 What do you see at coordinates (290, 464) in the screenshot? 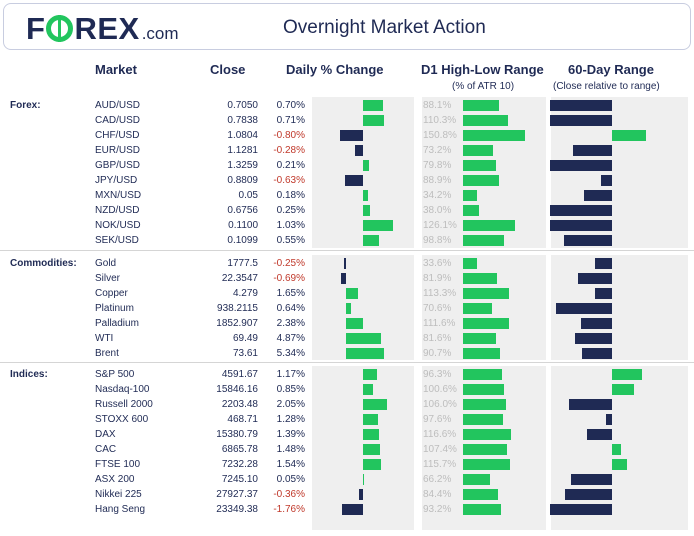
I see `daily-change-value: 1.54%` at bounding box center [290, 464].